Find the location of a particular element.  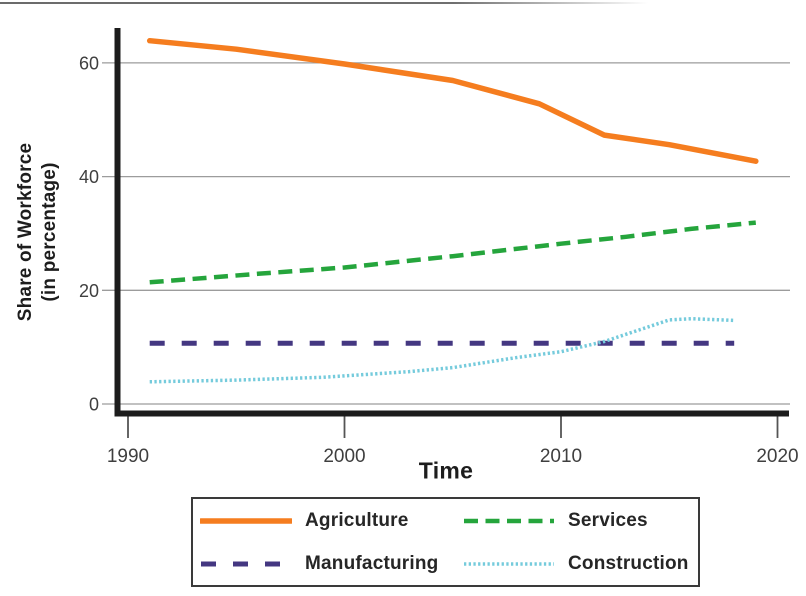

construction-legend-swatch-icon is located at coordinates (509, 563).